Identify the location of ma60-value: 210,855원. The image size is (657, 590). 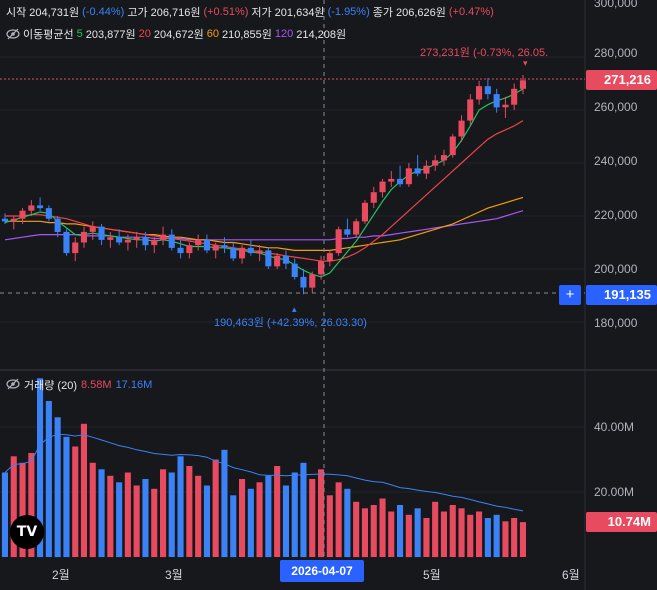
(247, 35).